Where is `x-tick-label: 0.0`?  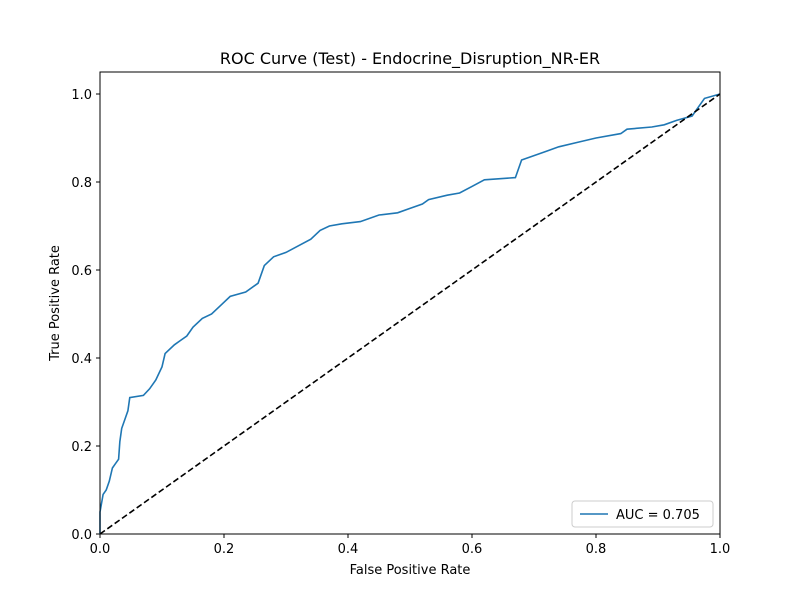 x-tick-label: 0.0 is located at coordinates (100, 549).